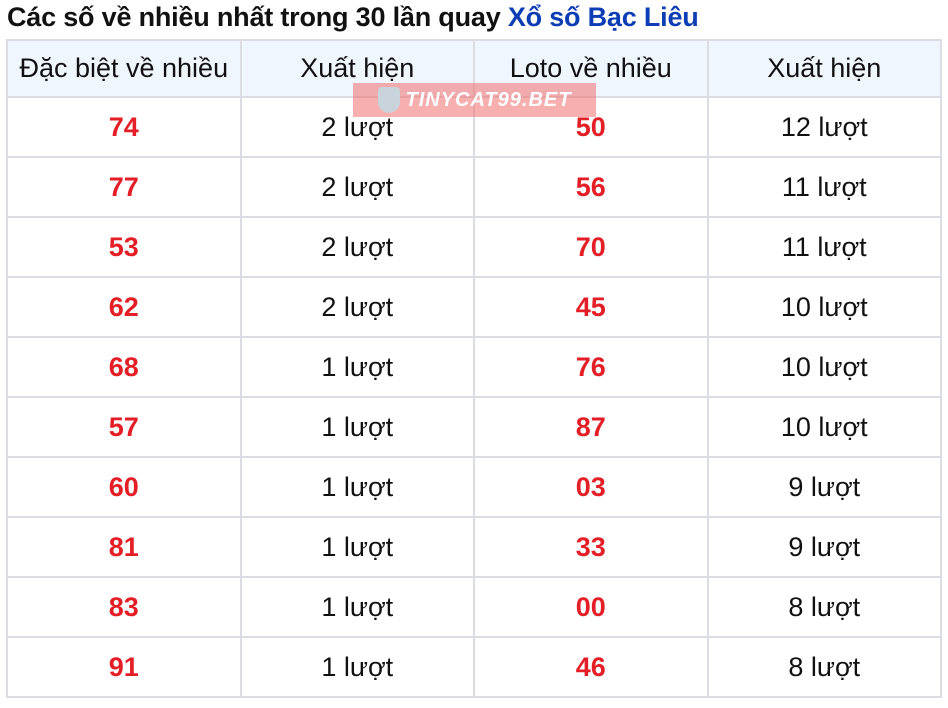  What do you see at coordinates (590, 427) in the screenshot?
I see `number-cell: 87` at bounding box center [590, 427].